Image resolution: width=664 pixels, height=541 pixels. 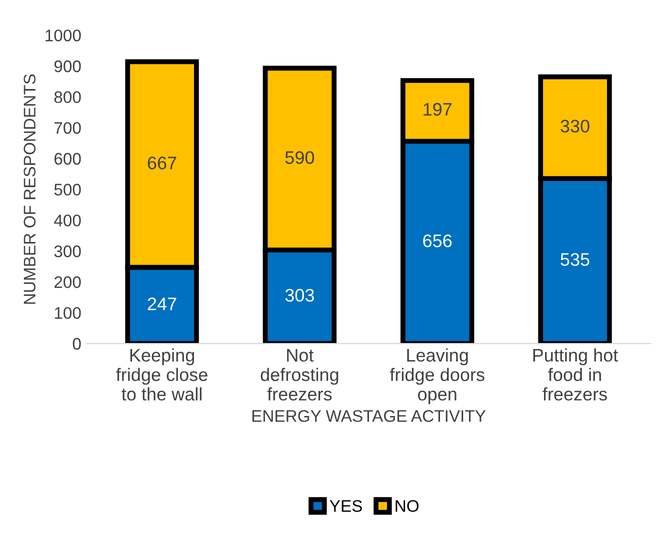 I want to click on y-tick-label: 1000, so click(x=63, y=36).